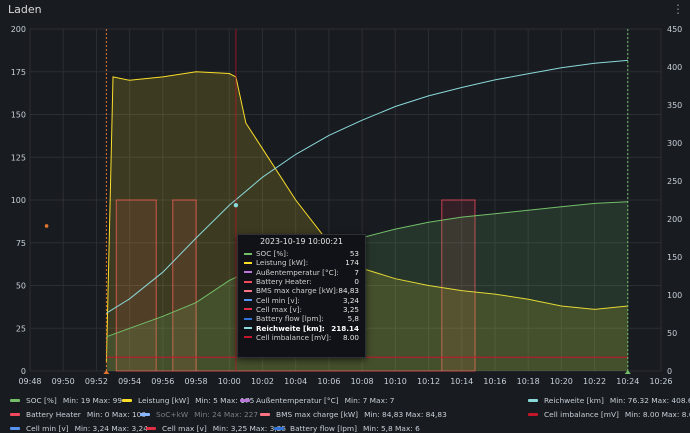 This screenshot has height=433, width=690. I want to click on tooltip-row: Battery flow [lpm]: 5,8, so click(301, 318).